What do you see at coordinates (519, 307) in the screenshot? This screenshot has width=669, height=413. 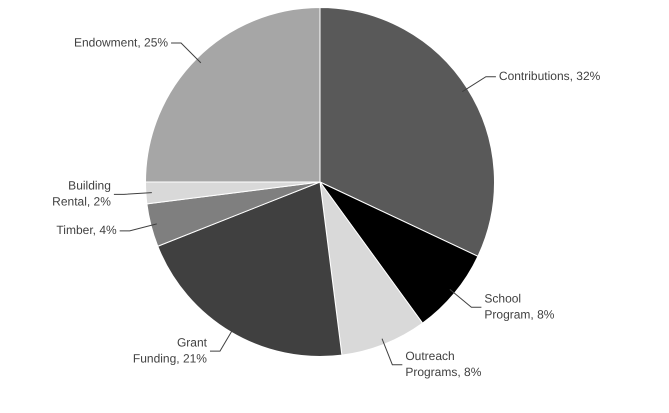 I see `slice-label: School Program, 8%` at bounding box center [519, 307].